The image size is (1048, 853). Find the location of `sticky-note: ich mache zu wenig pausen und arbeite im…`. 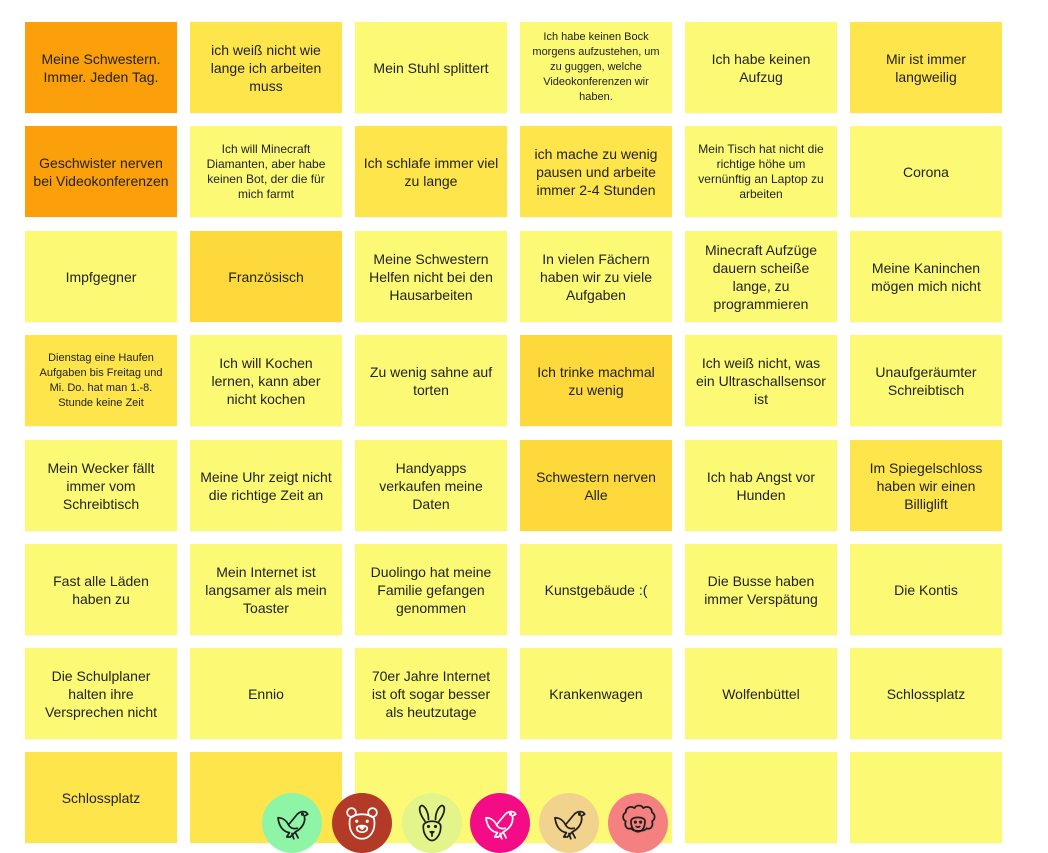

sticky-note: ich mache zu wenig pausen und arbeite im… is located at coordinates (596, 171).